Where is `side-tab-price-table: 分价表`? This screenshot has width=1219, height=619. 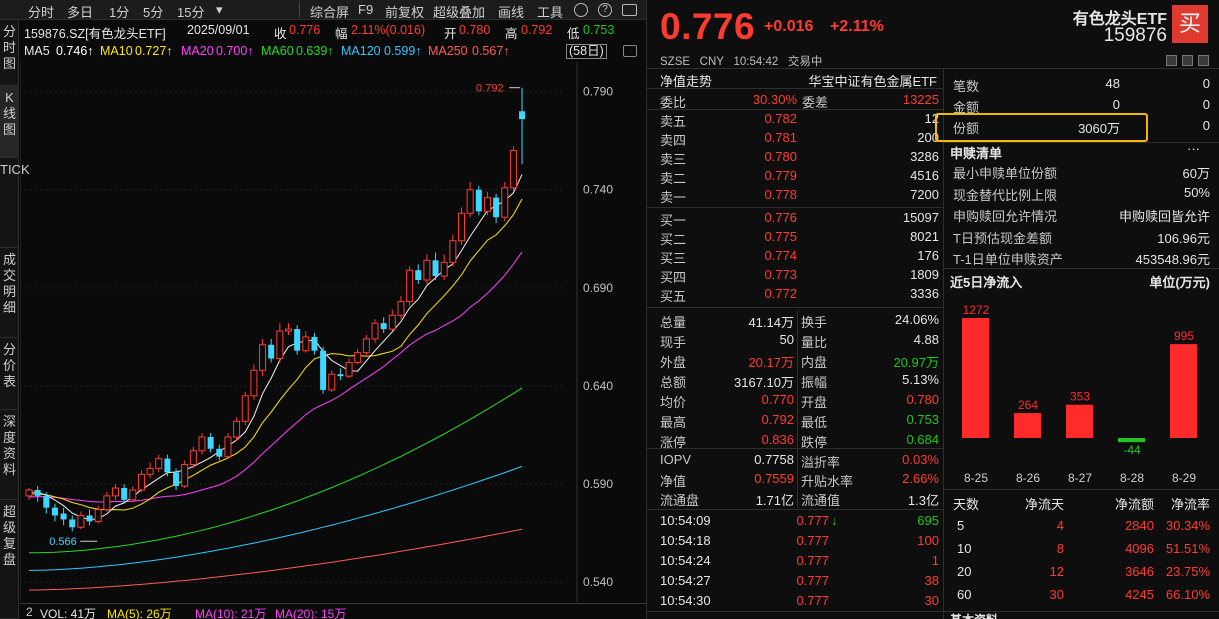
side-tab-price-table: 分价表 is located at coordinates (9, 374).